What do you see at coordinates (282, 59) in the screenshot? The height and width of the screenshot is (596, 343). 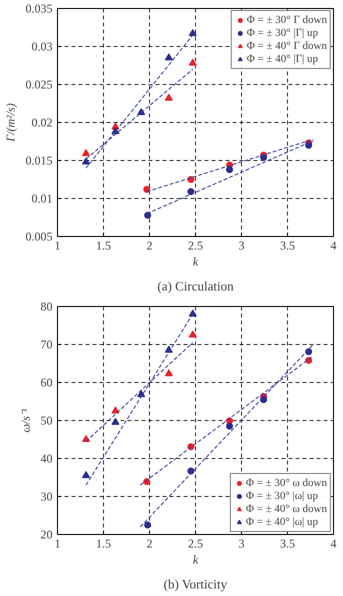 I see `legend-label: Φ = ± 40° |Γ| up` at bounding box center [282, 59].